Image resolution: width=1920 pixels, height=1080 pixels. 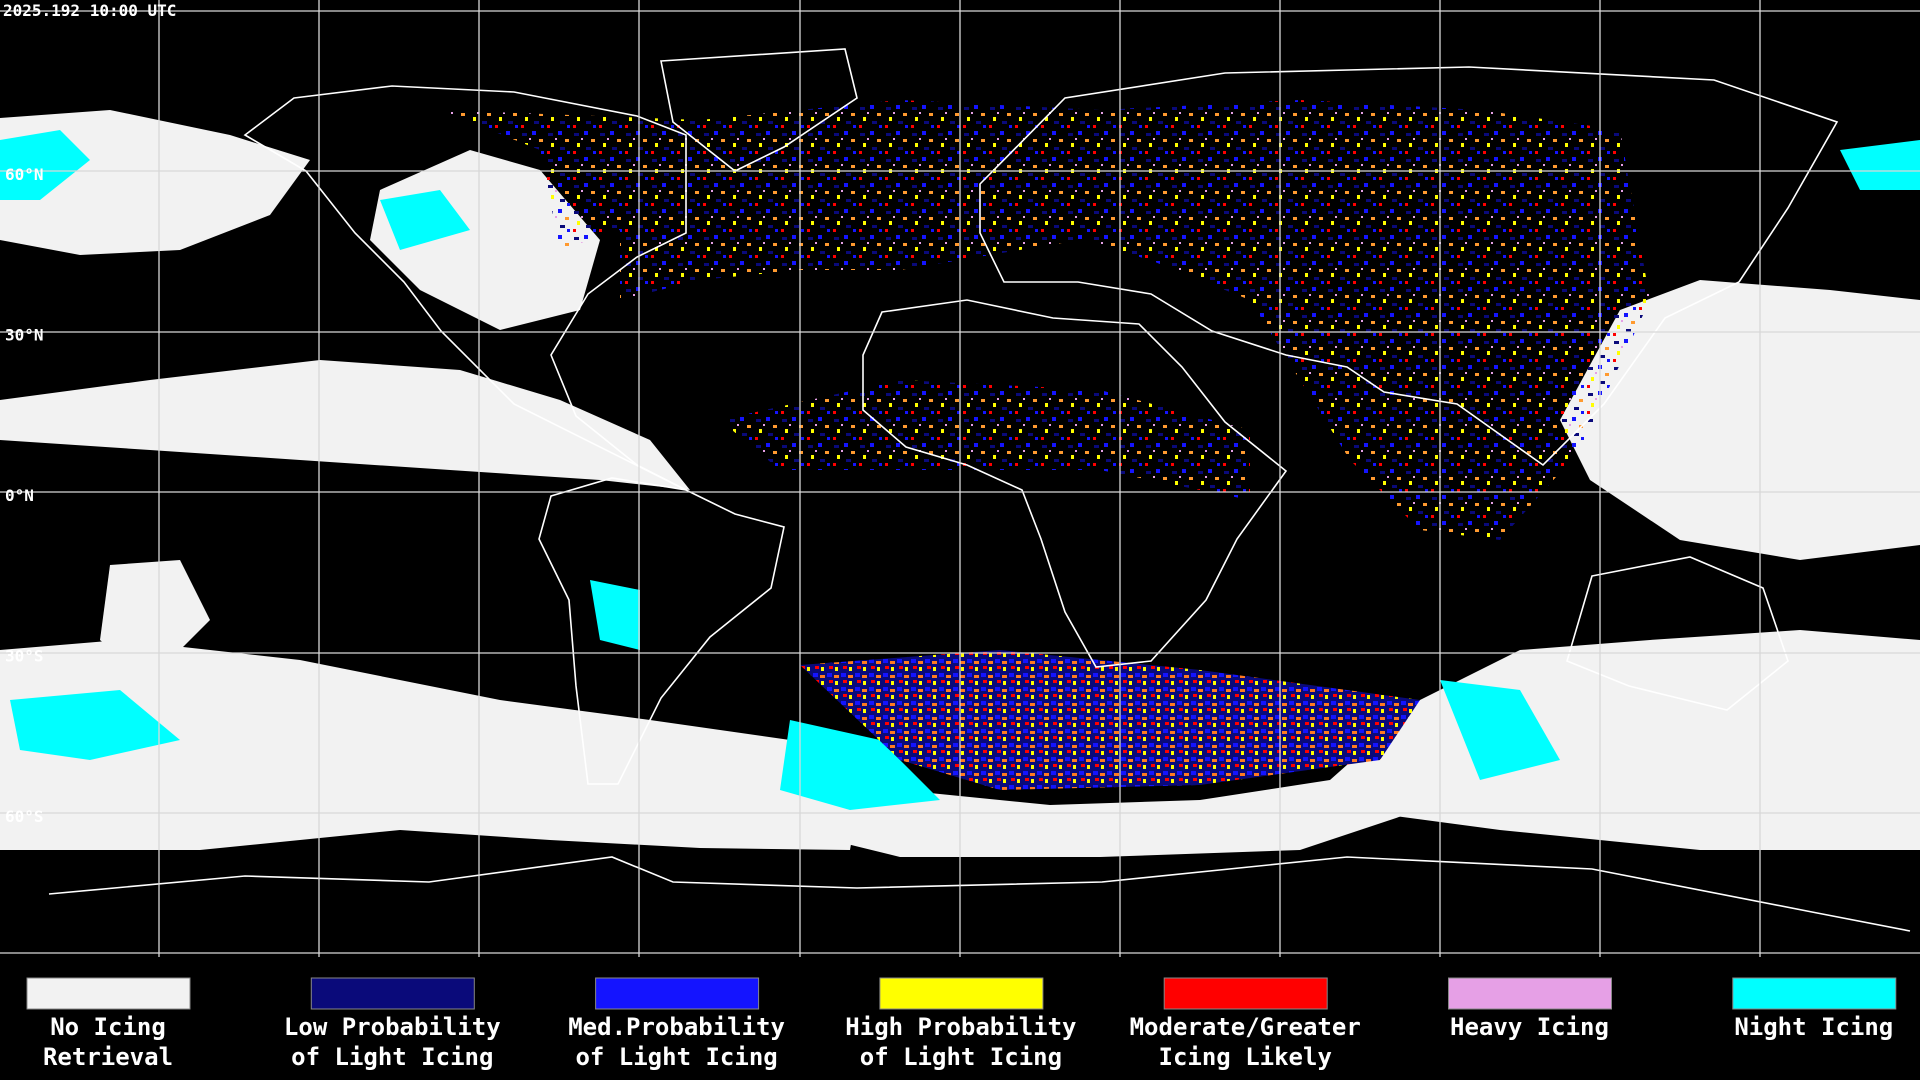 What do you see at coordinates (960, 1027) in the screenshot?
I see `legend-label: High Probability` at bounding box center [960, 1027].